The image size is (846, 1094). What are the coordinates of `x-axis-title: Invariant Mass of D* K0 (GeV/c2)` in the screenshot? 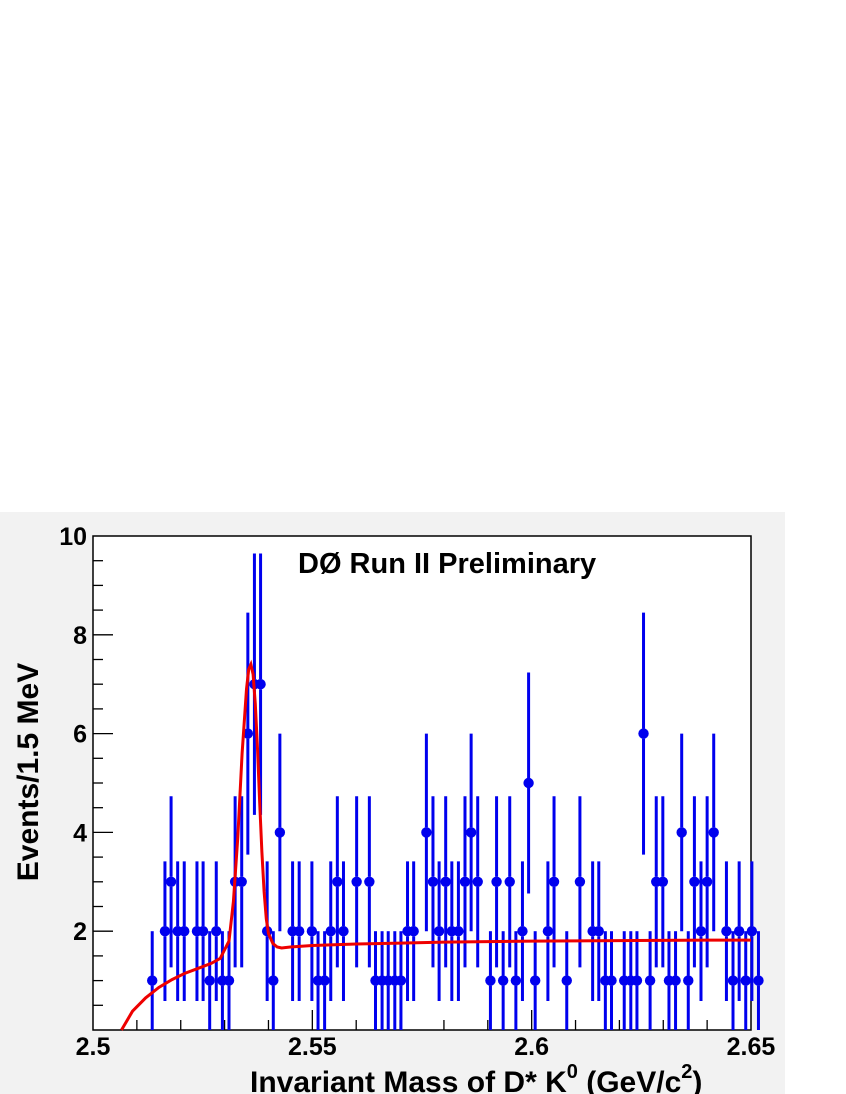 It's located at (476, 1077).